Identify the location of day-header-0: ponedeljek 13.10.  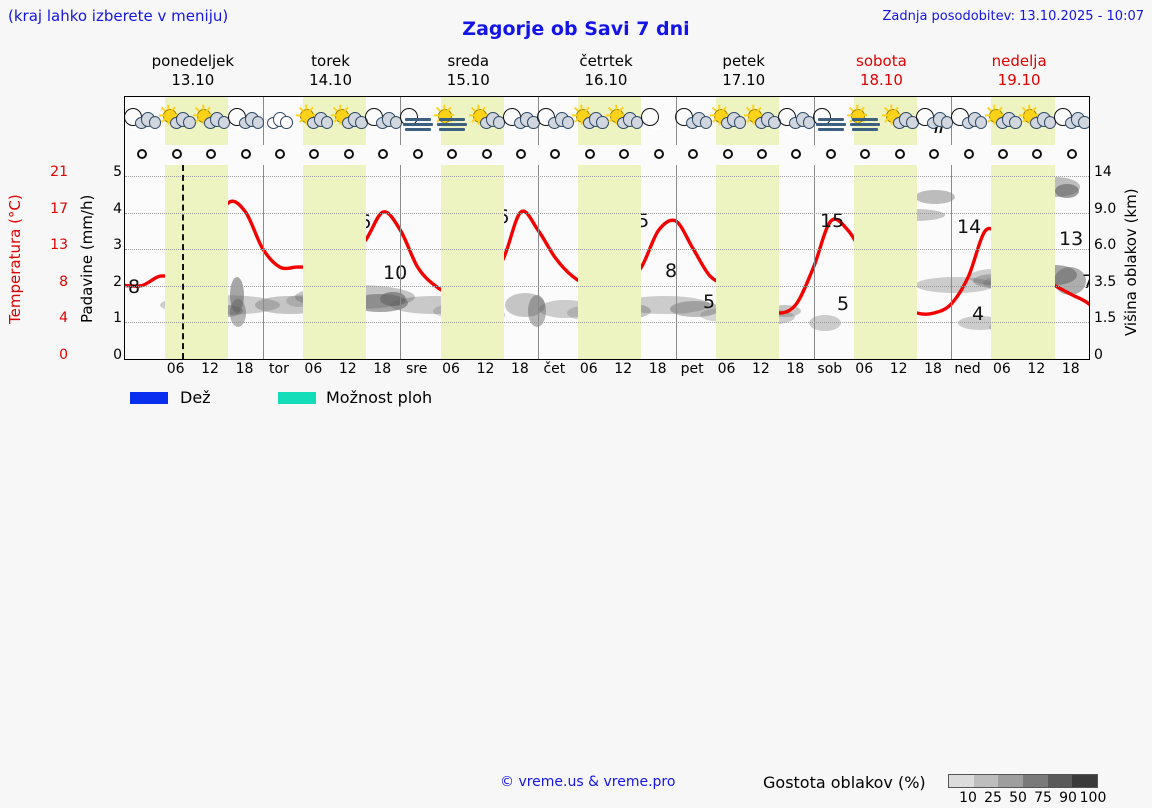
(193, 71).